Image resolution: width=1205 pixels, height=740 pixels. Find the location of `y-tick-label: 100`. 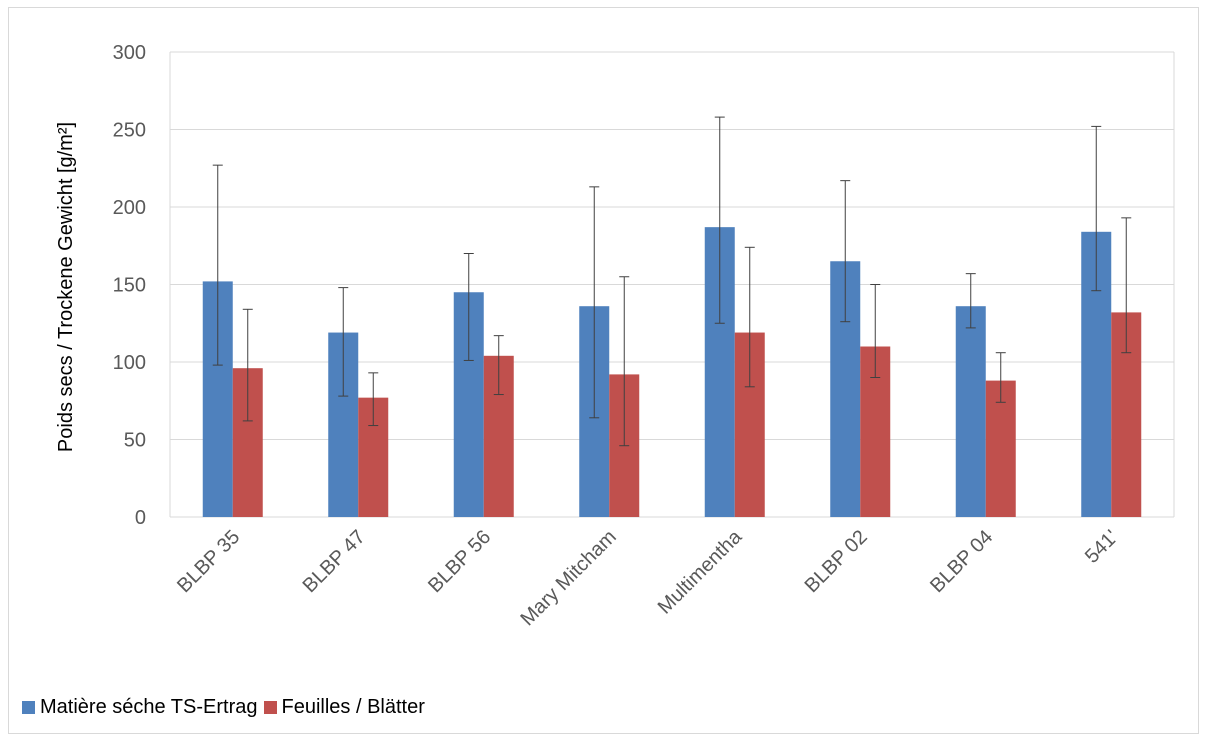

y-tick-label: 100 is located at coordinates (129, 363).